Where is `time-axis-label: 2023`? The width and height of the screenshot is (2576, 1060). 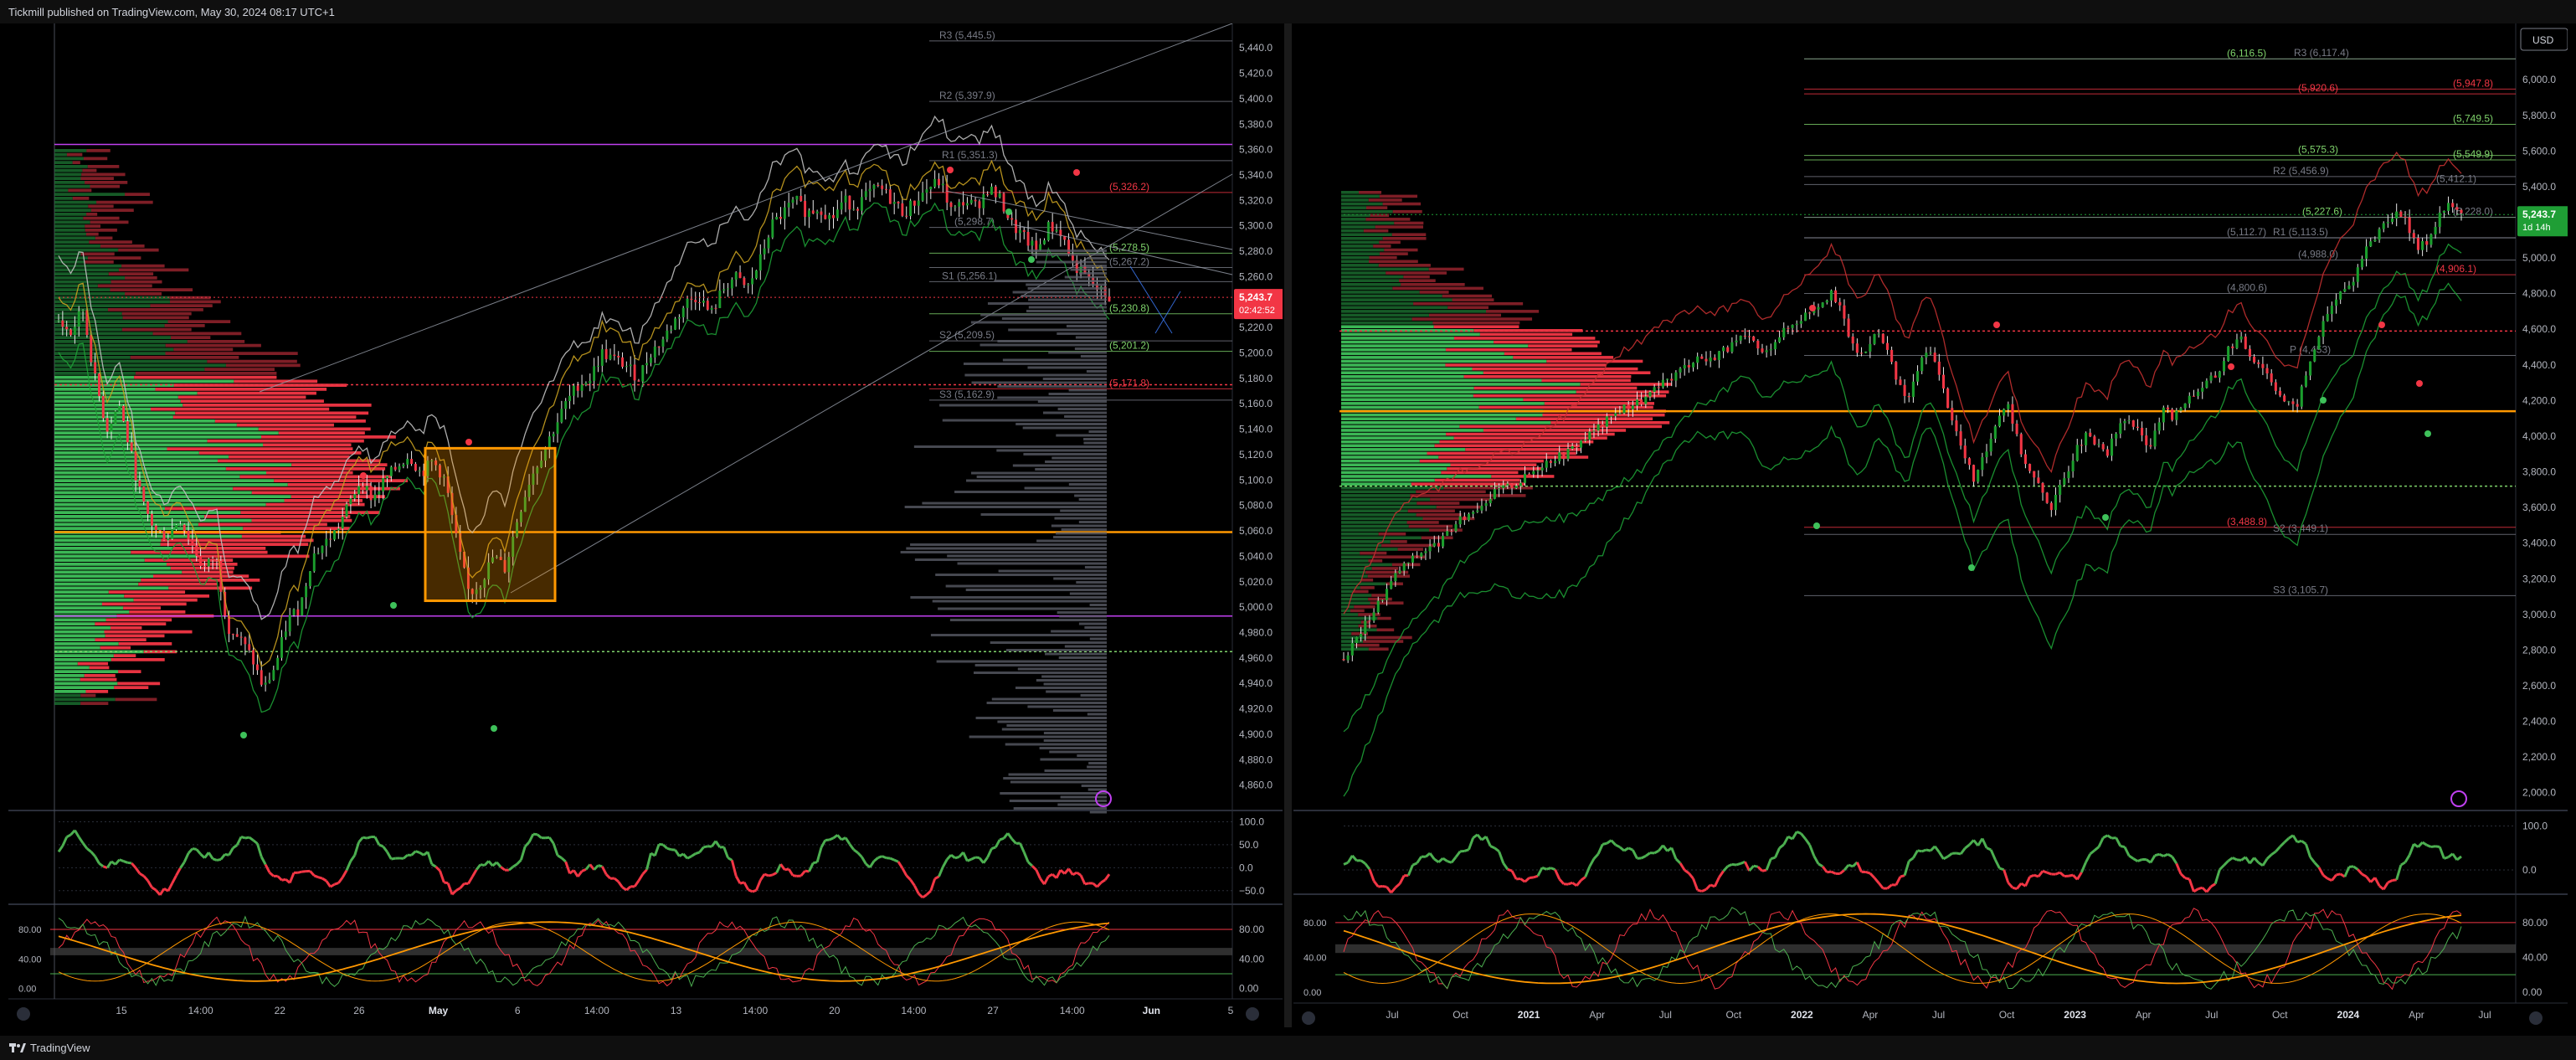
time-axis-label: 2023 is located at coordinates (2075, 1015).